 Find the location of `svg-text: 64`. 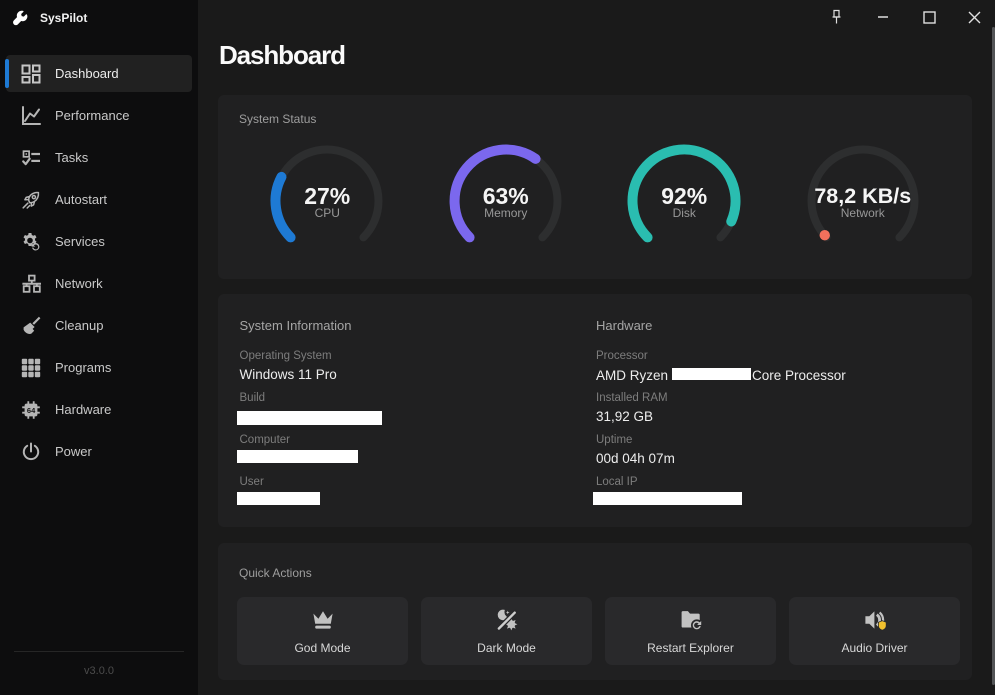

svg-text: 64 is located at coordinates (31, 409).